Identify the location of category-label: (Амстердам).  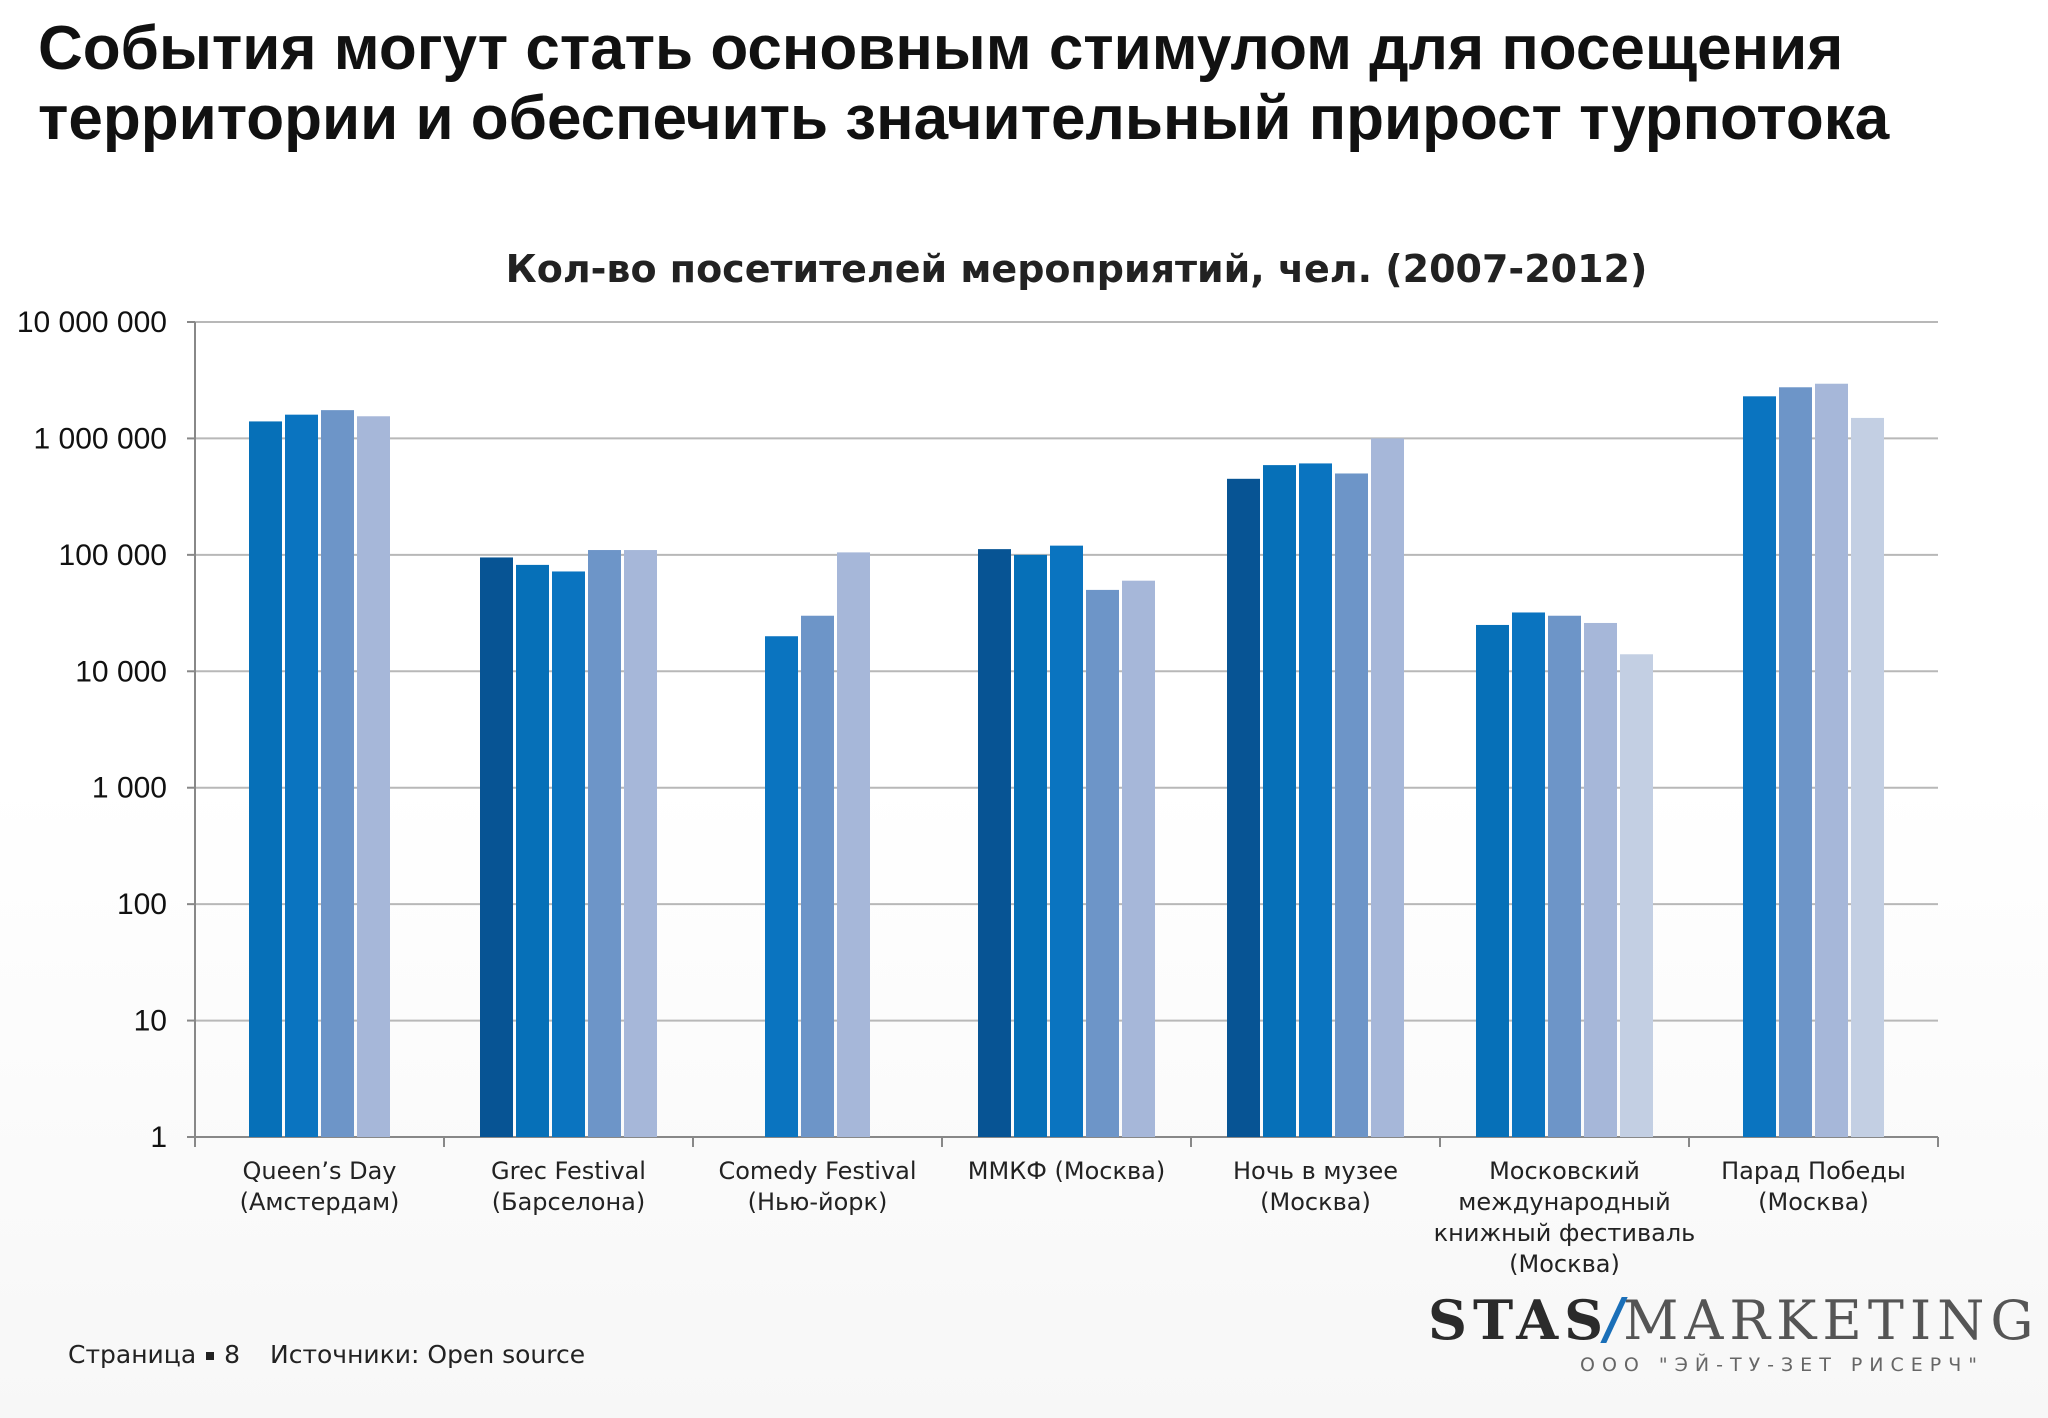
(320, 1202).